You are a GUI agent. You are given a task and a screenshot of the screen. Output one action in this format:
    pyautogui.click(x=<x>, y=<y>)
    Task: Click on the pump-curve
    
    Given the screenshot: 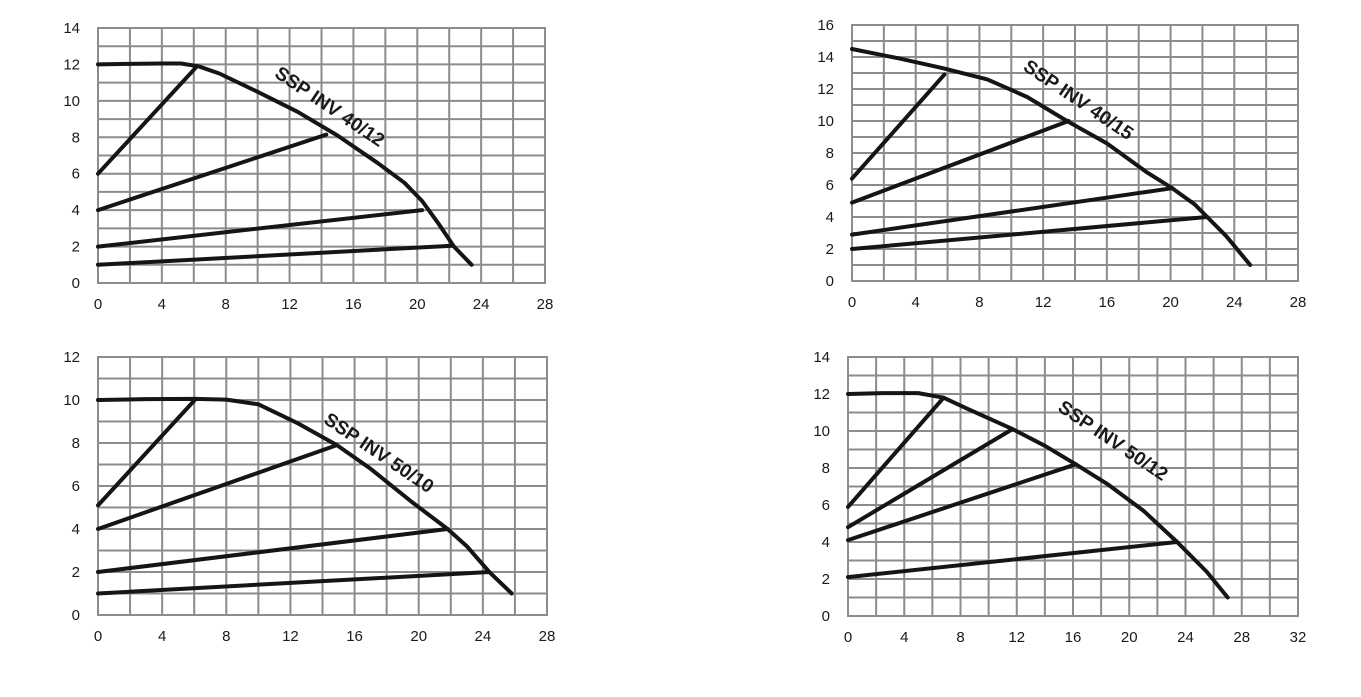 What is the action you would take?
    pyautogui.click(x=285, y=164)
    